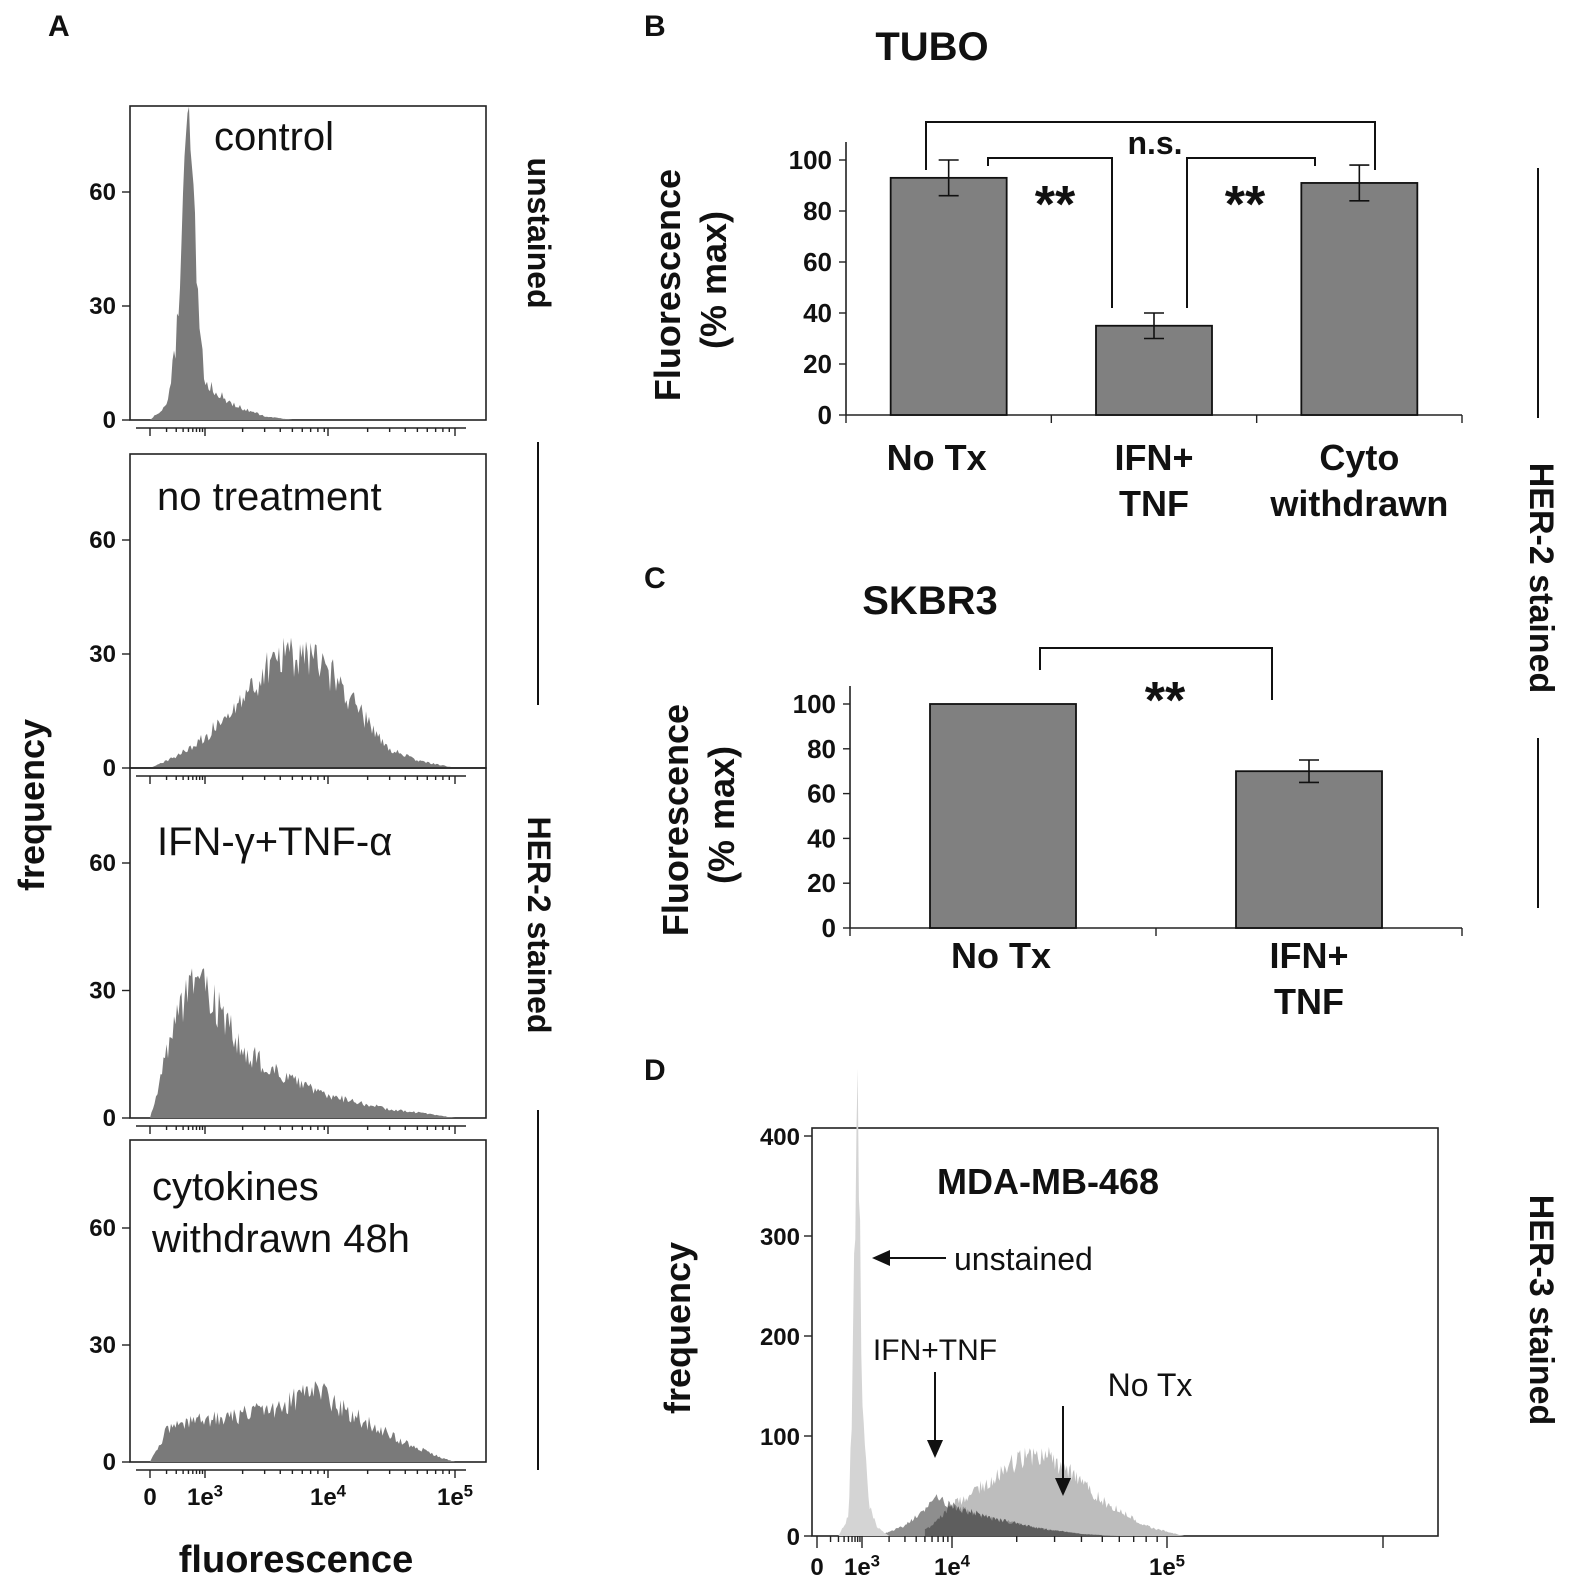 This screenshot has width=1580, height=1580. What do you see at coordinates (1245, 205) in the screenshot?
I see `bracket-ifn-cyto-label: **` at bounding box center [1245, 205].